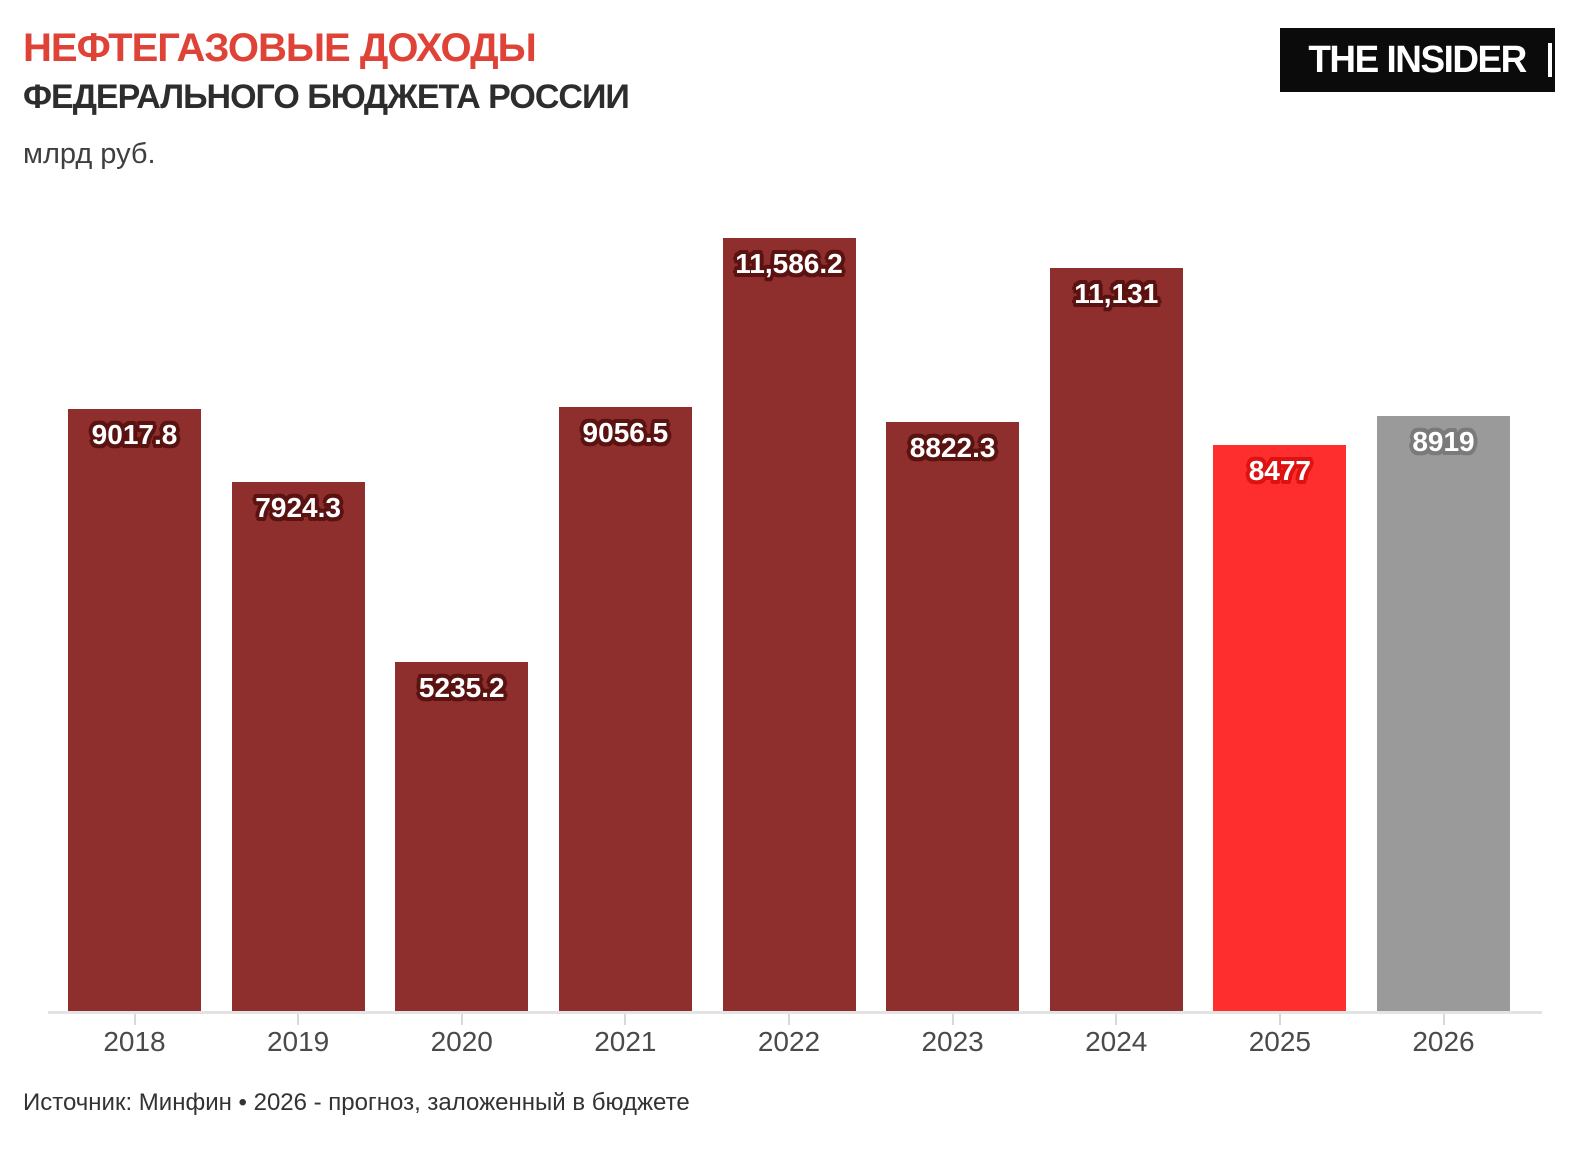  I want to click on x-axis-tick-2024, so click(1116, 1019).